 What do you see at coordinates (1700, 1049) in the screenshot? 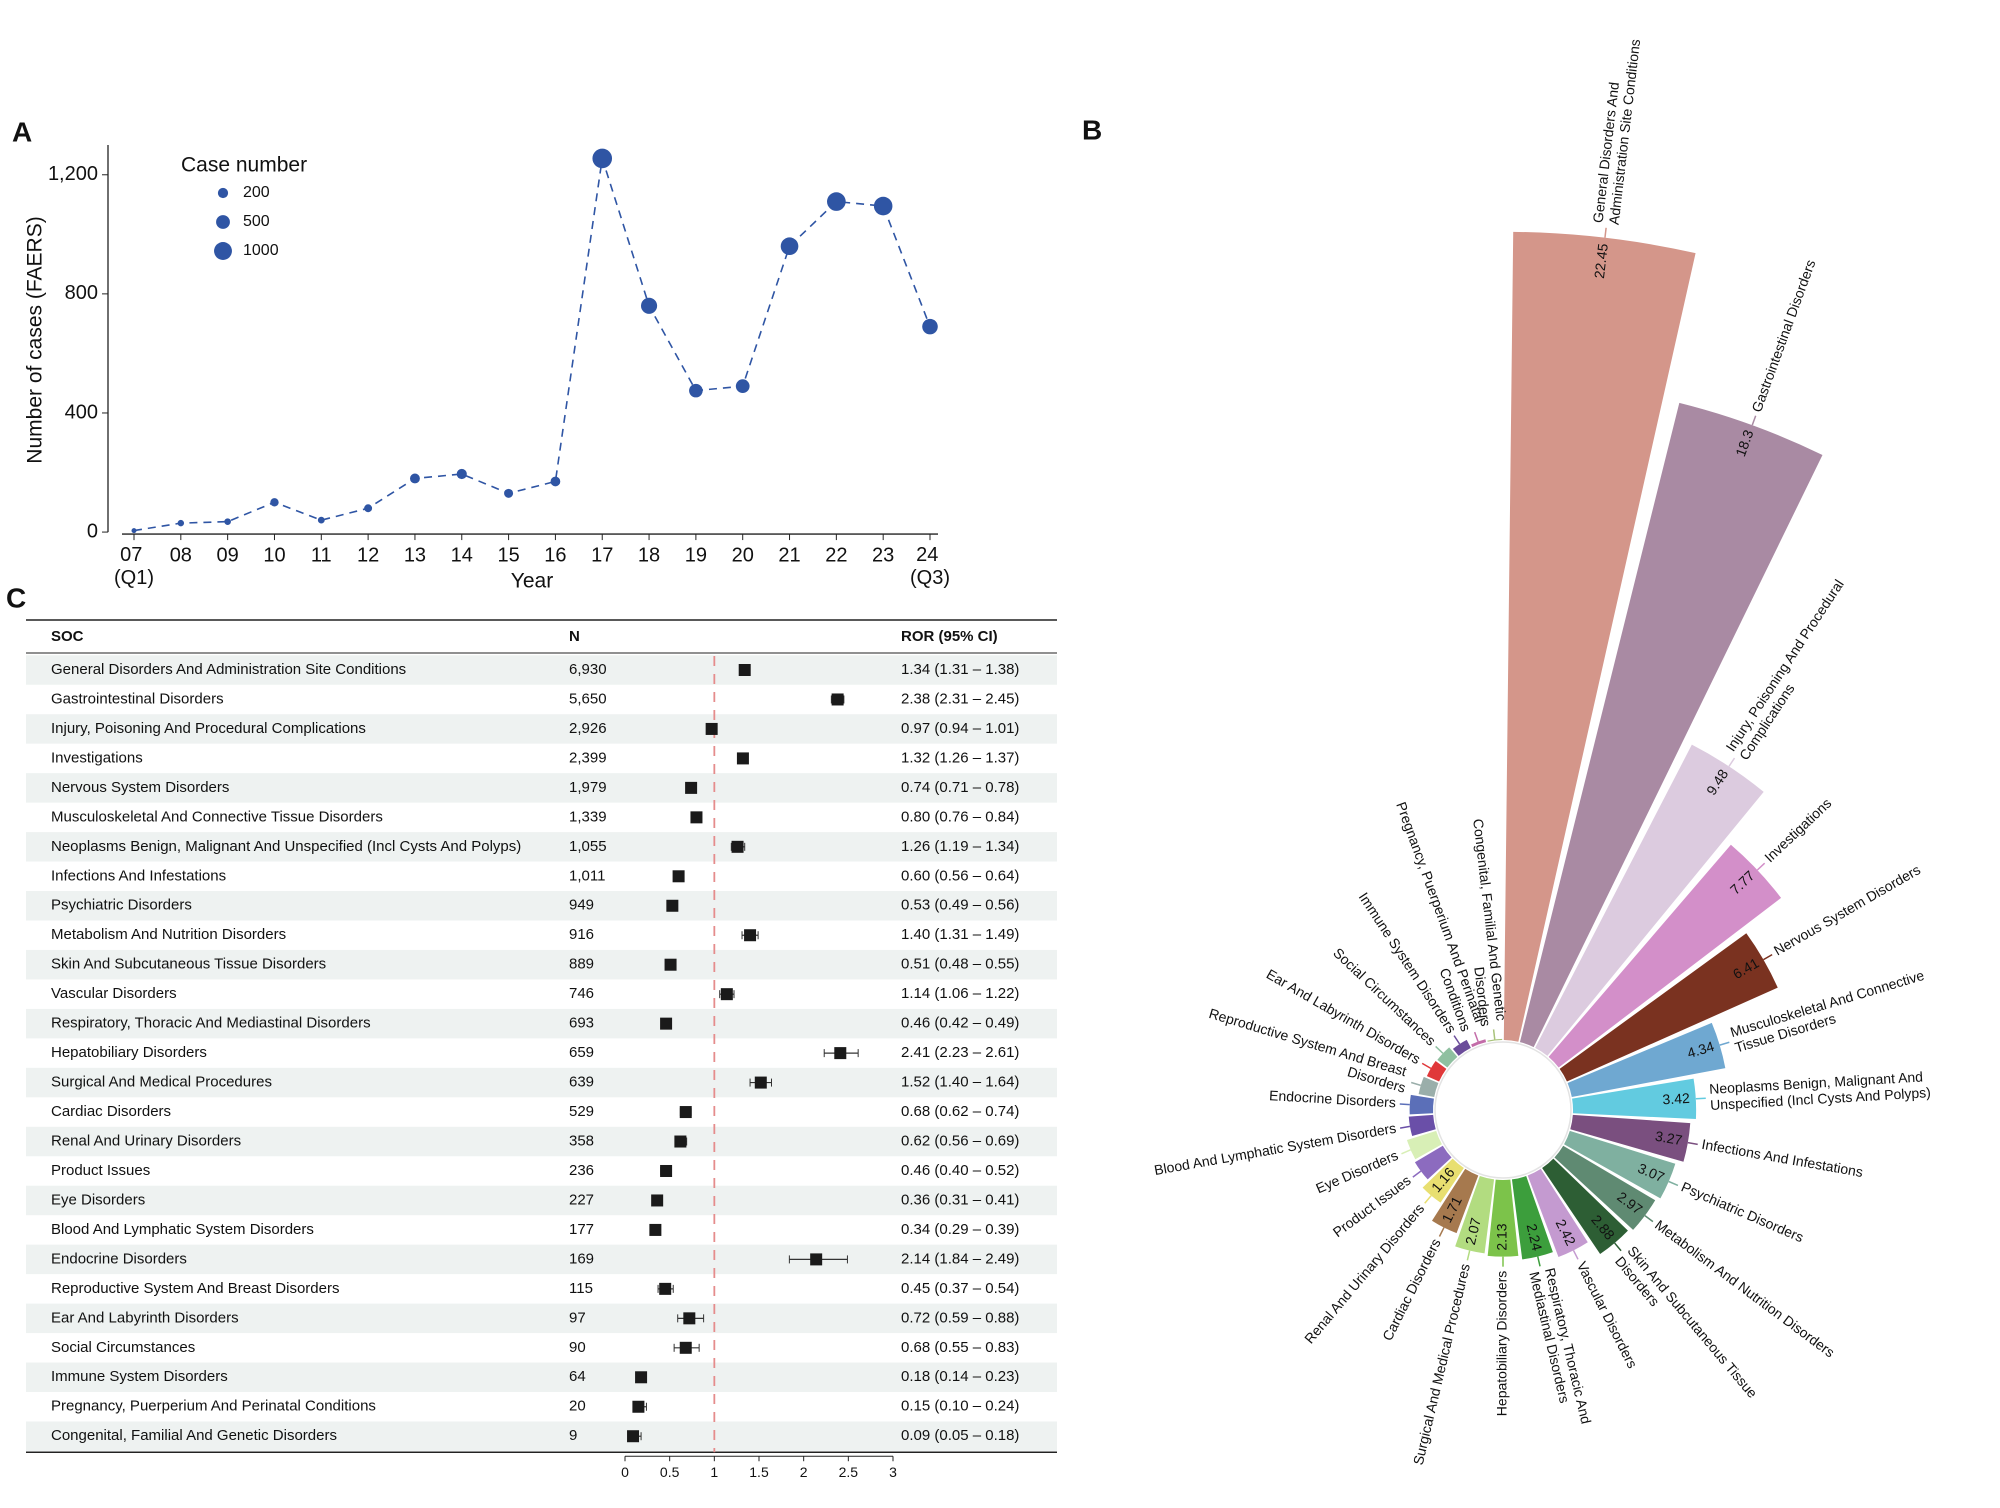
I see `value-label: 4.34` at bounding box center [1700, 1049].